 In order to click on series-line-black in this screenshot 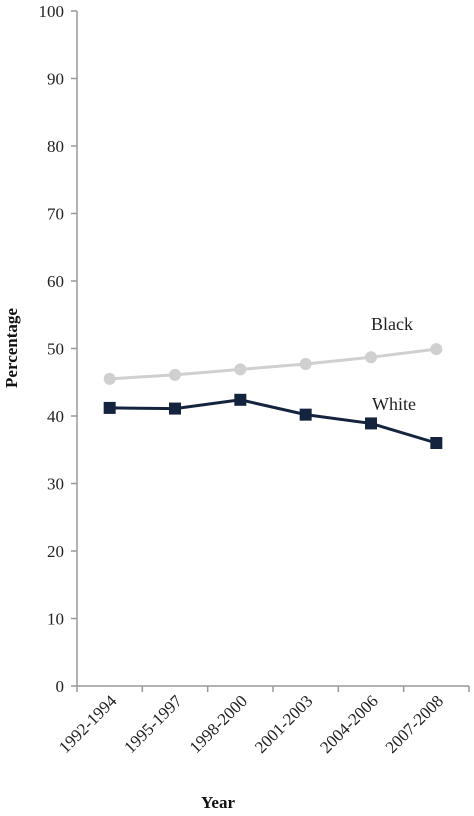, I will do `click(273, 364)`.